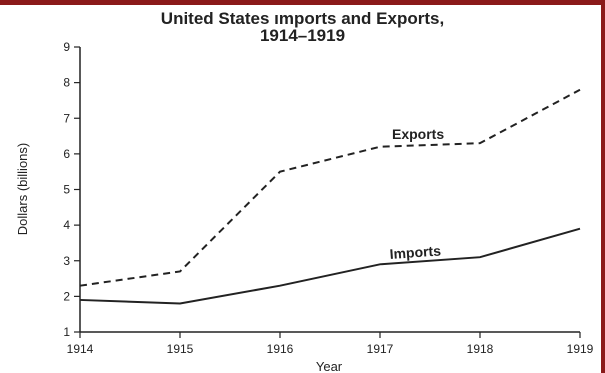 The height and width of the screenshot is (373, 605). I want to click on x-tick-label: 1917, so click(380, 349).